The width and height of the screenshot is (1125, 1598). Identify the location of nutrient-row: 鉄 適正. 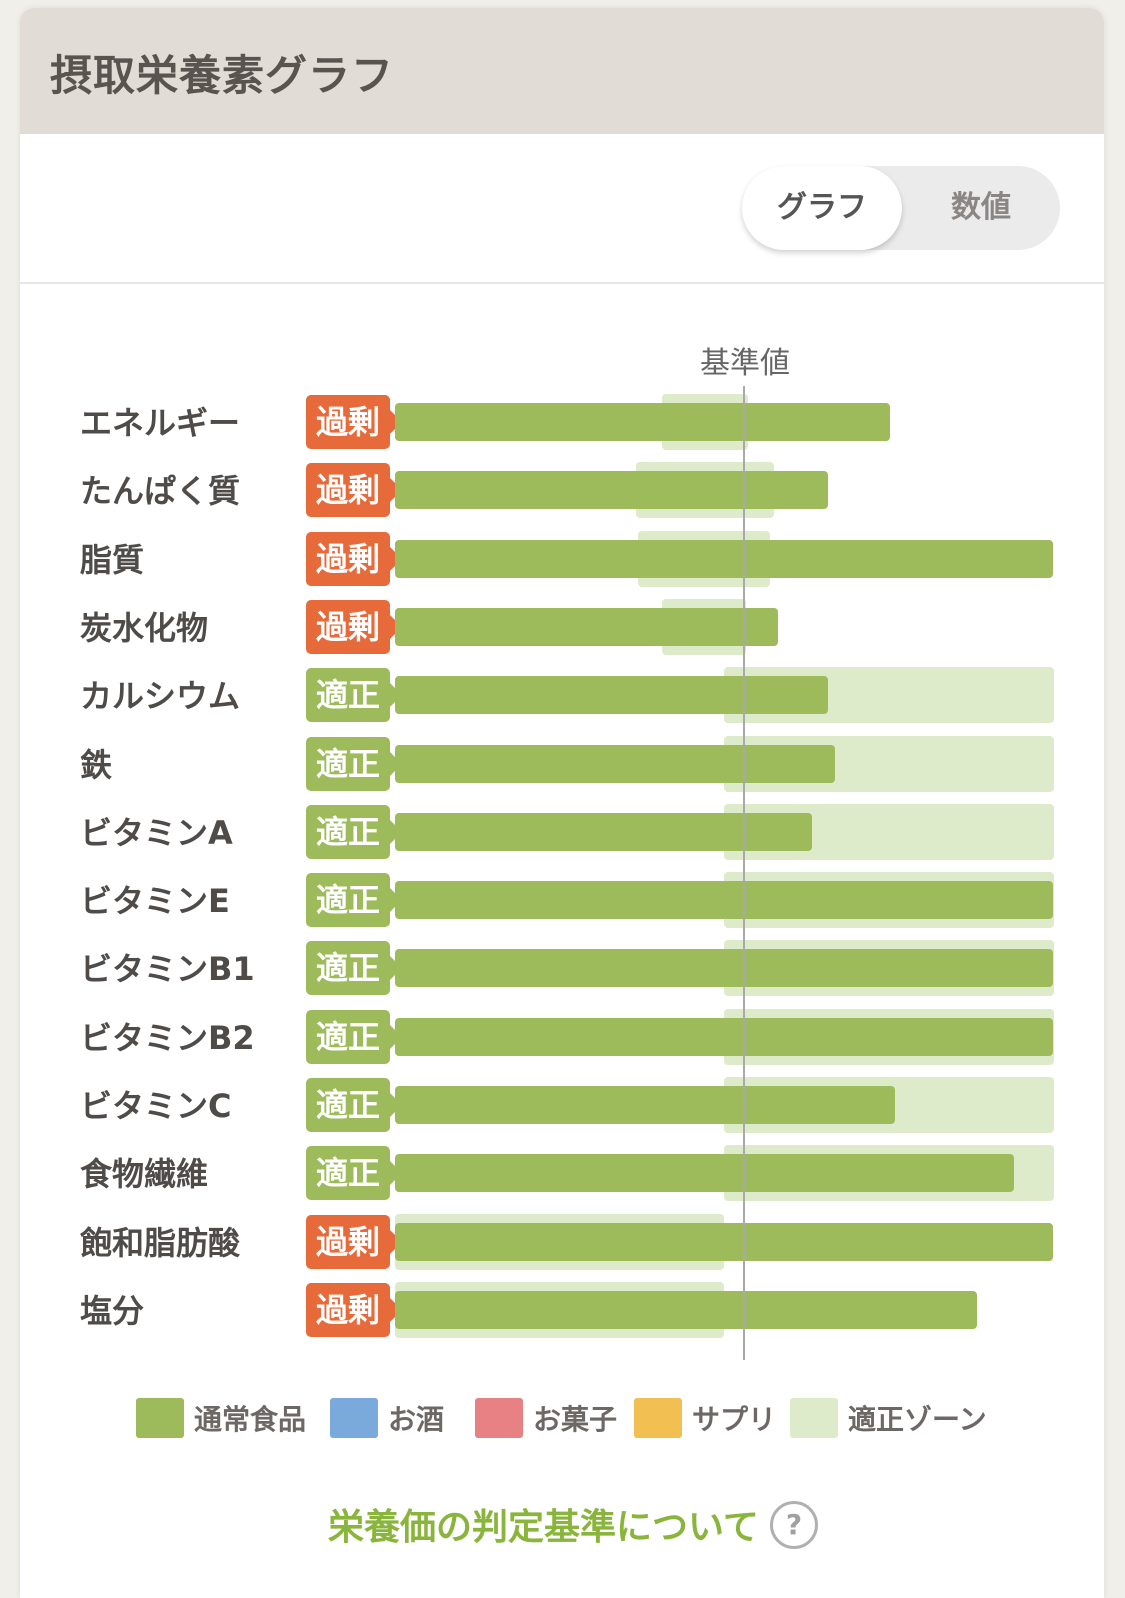
(562, 764).